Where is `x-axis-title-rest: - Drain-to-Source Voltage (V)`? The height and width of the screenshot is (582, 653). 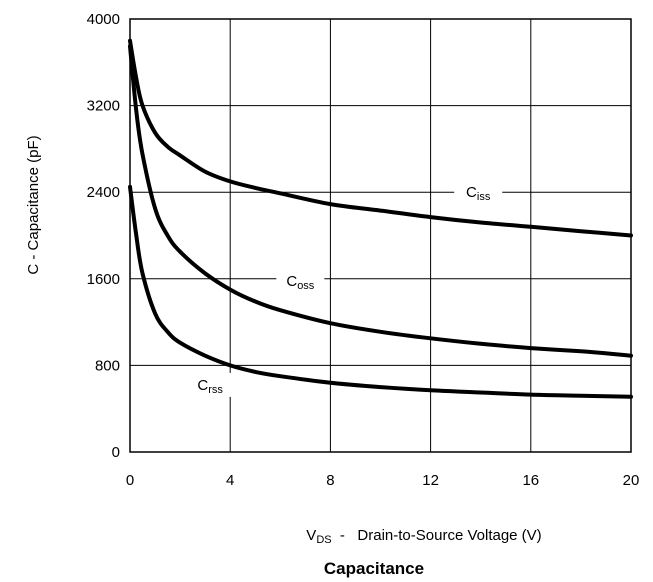 x-axis-title-rest: - Drain-to-Source Voltage (V) is located at coordinates (437, 535).